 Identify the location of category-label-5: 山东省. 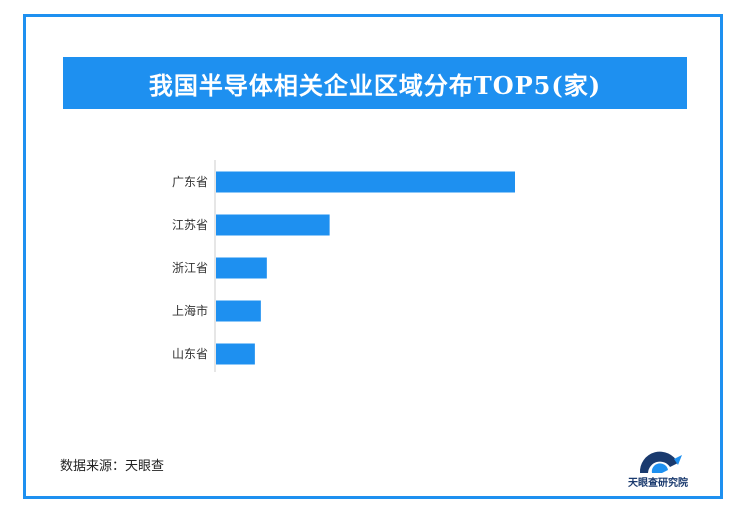
(190, 354).